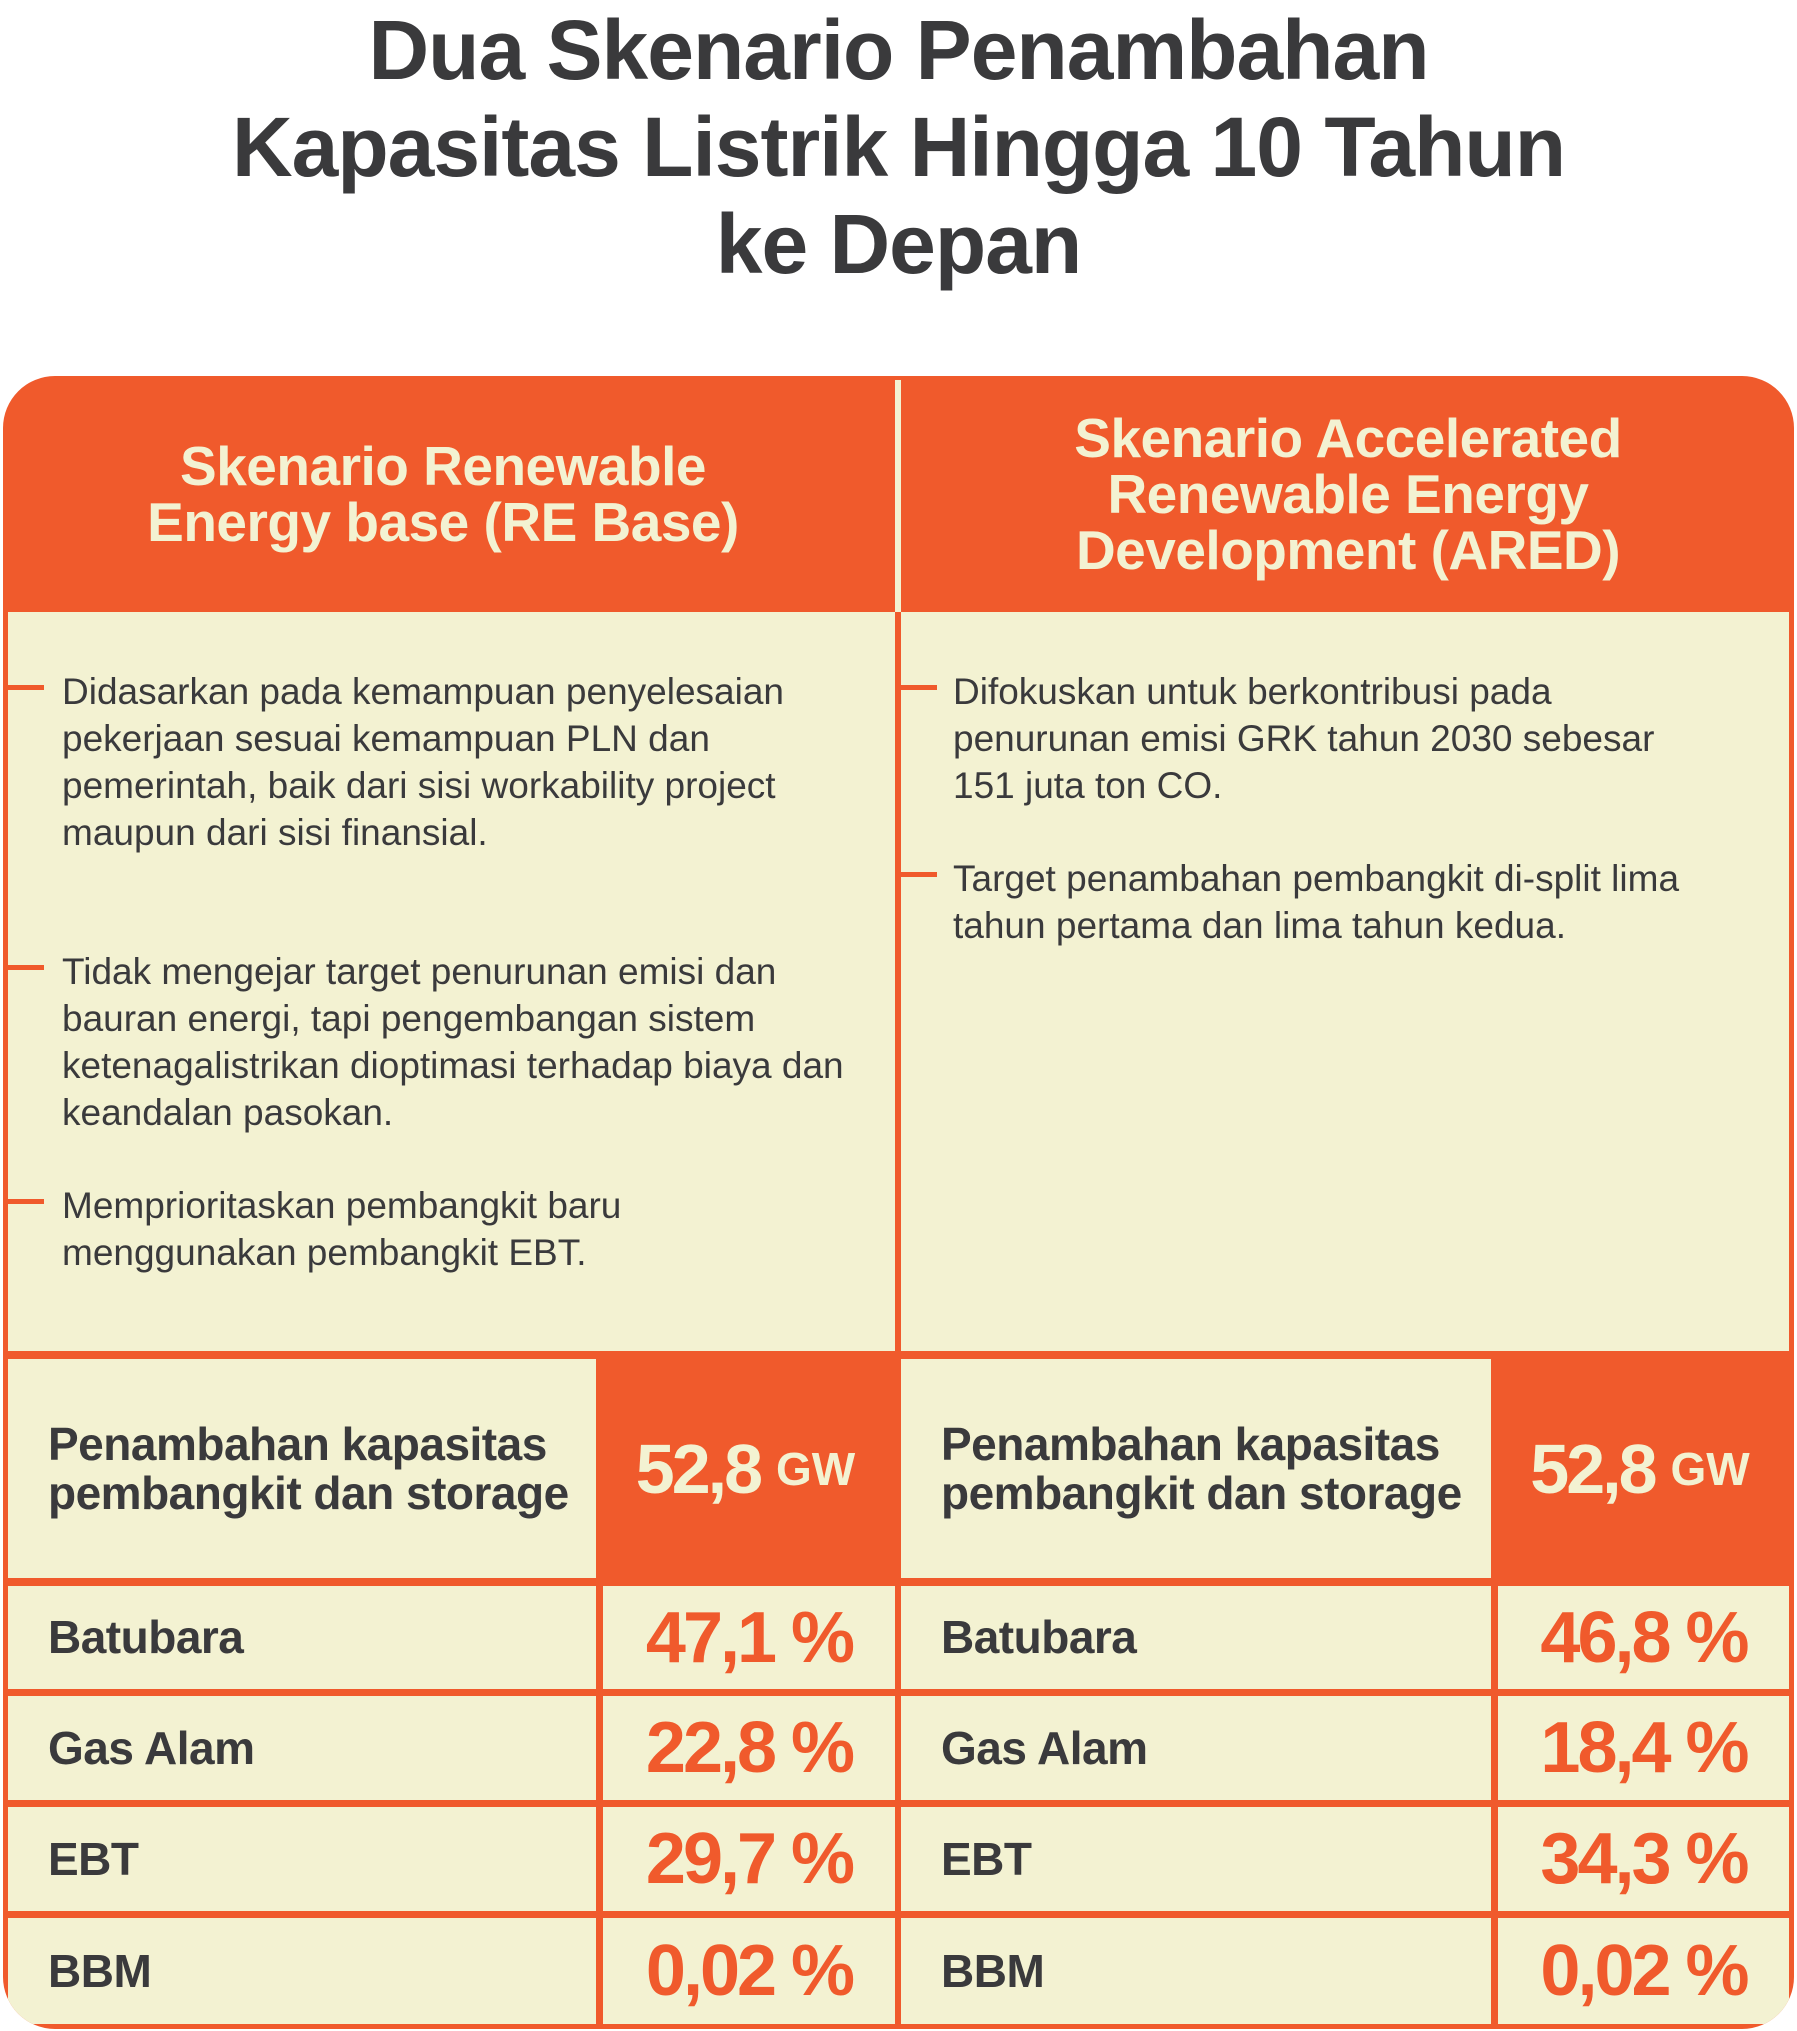 The height and width of the screenshot is (2031, 1797). What do you see at coordinates (898, 496) in the screenshot?
I see `header-divider` at bounding box center [898, 496].